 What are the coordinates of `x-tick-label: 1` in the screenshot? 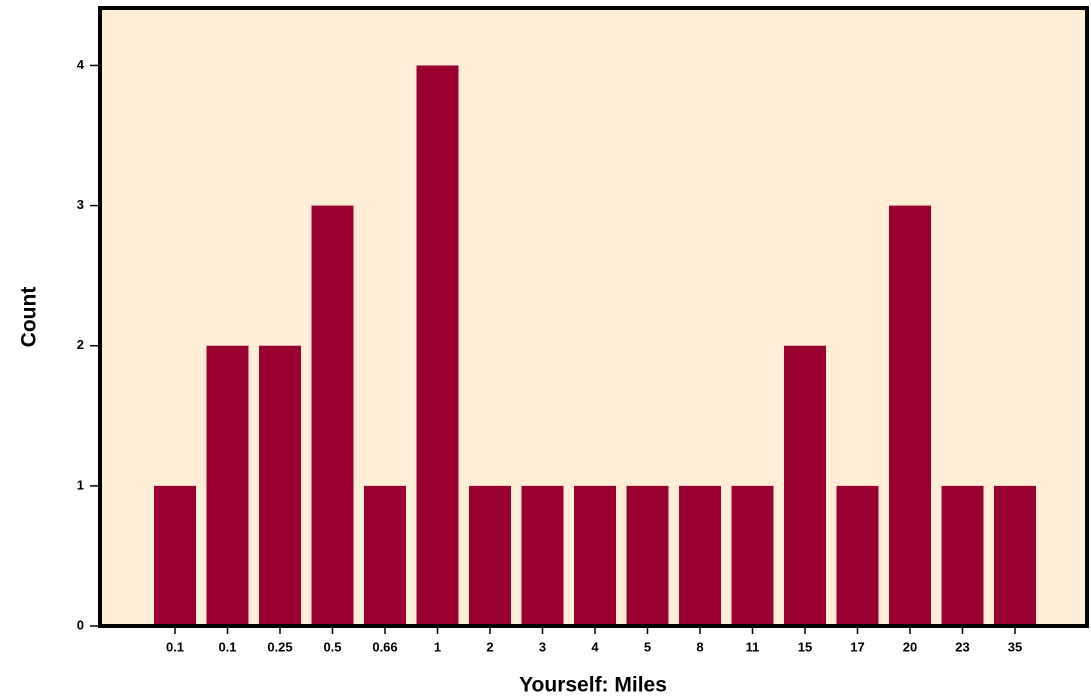 It's located at (437, 646).